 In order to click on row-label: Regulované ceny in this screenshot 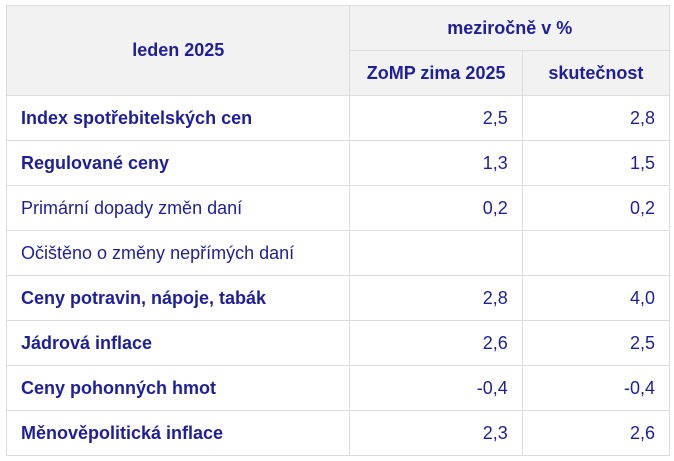, I will do `click(178, 163)`.